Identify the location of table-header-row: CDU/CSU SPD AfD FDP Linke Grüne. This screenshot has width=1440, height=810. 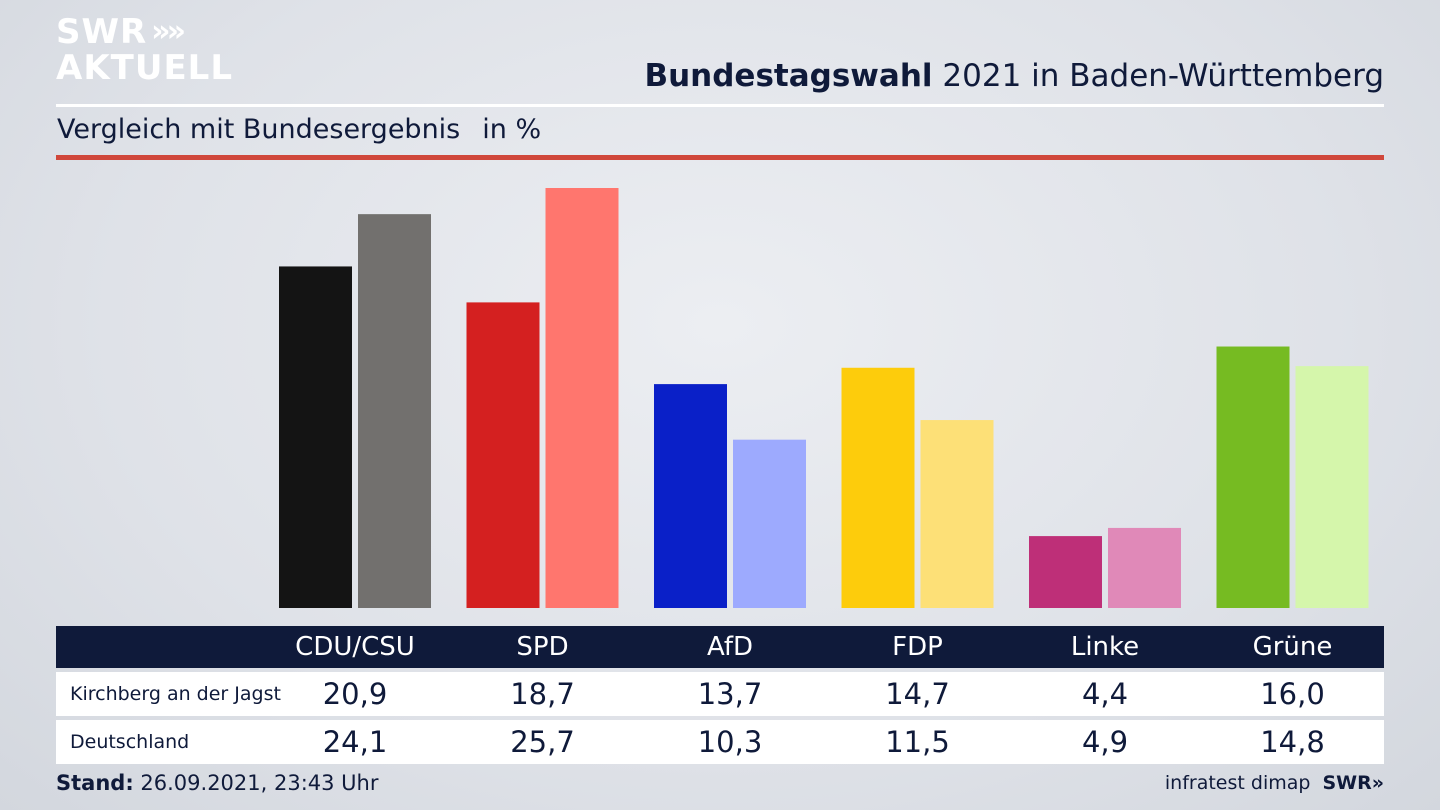
(720, 647).